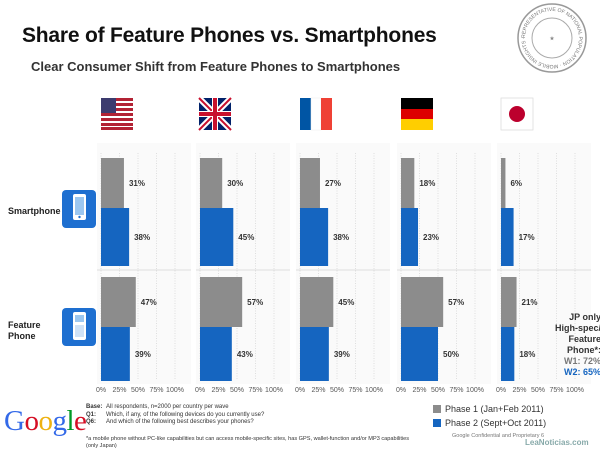  What do you see at coordinates (245, 354) in the screenshot?
I see `data-label-phase2: 43%` at bounding box center [245, 354].